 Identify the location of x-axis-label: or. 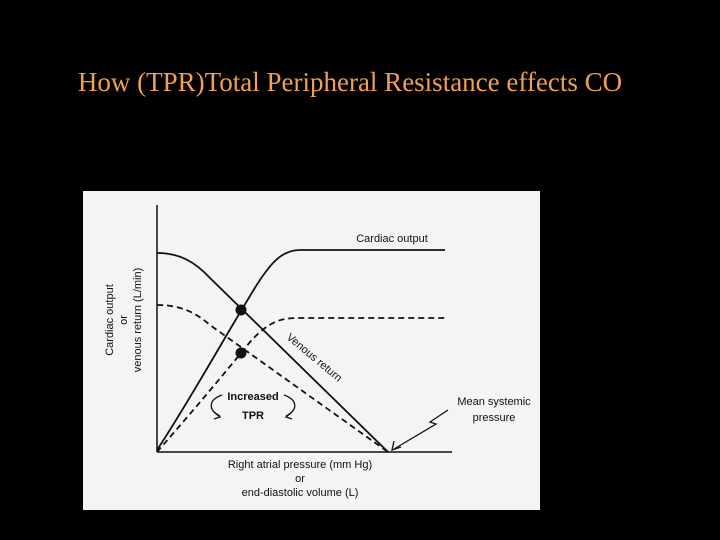
(300, 479).